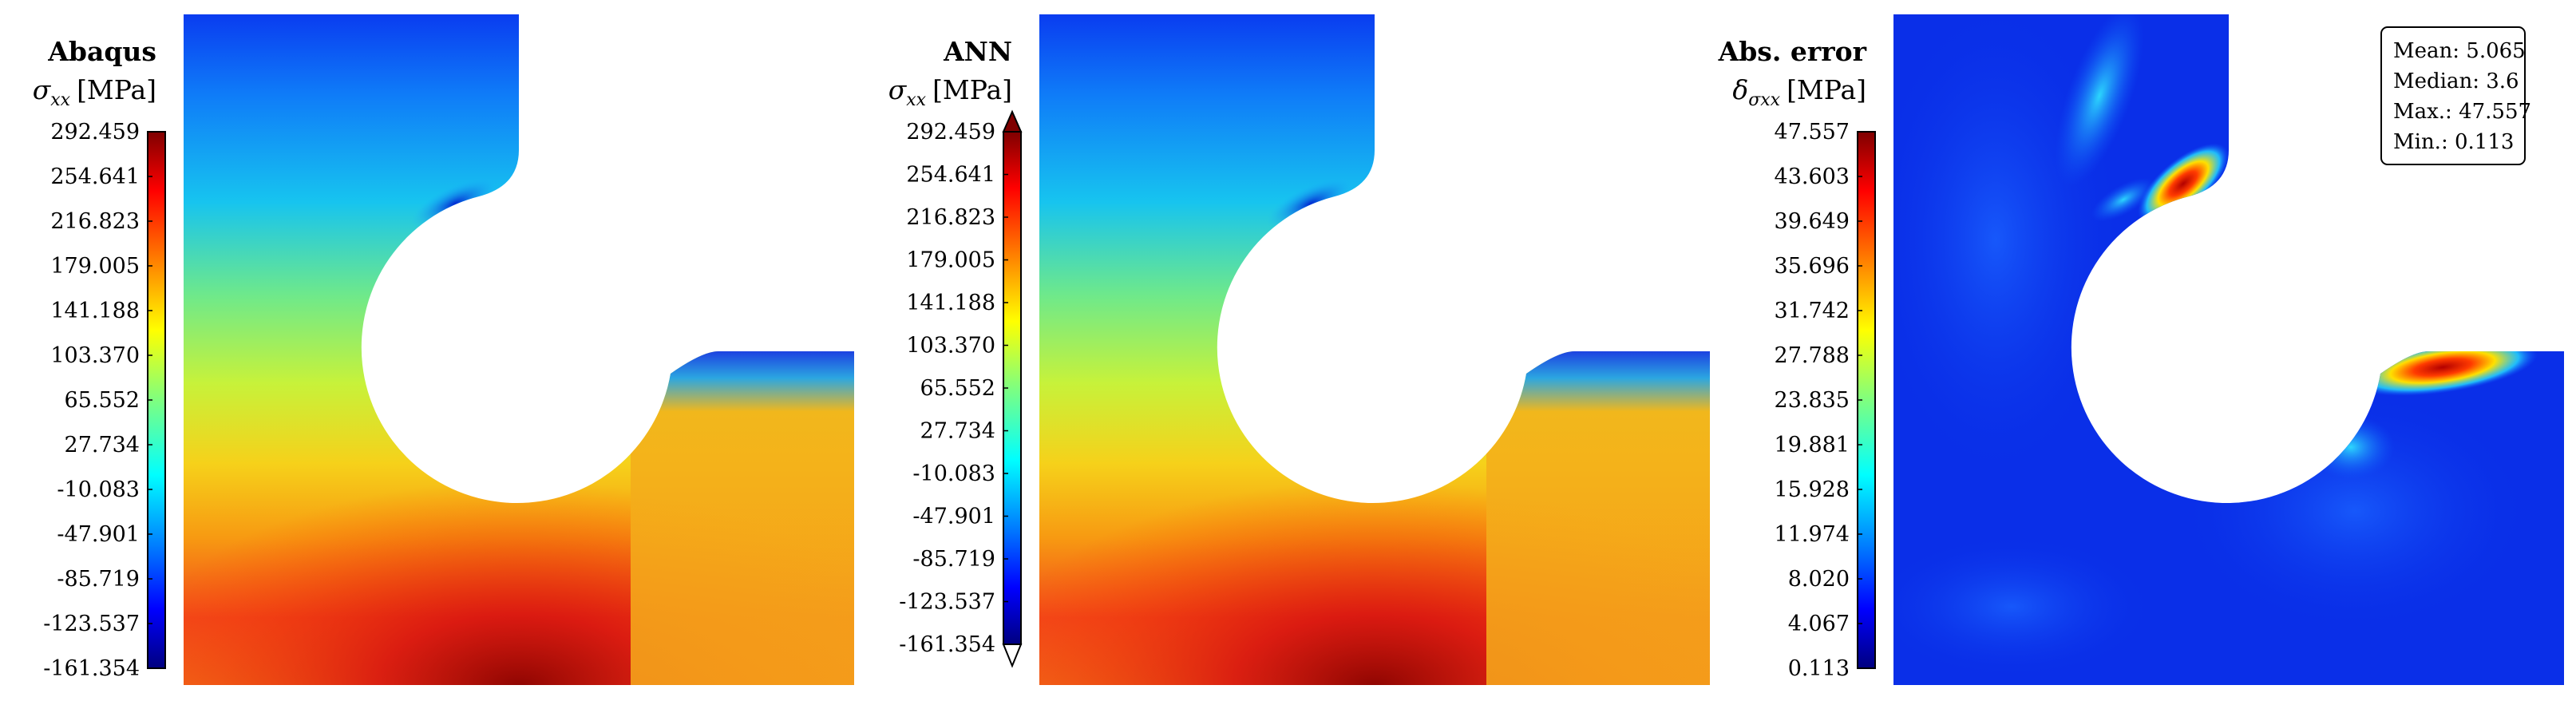 The image size is (2576, 701). I want to click on colorbar-tick-label: 15.928, so click(1813, 490).